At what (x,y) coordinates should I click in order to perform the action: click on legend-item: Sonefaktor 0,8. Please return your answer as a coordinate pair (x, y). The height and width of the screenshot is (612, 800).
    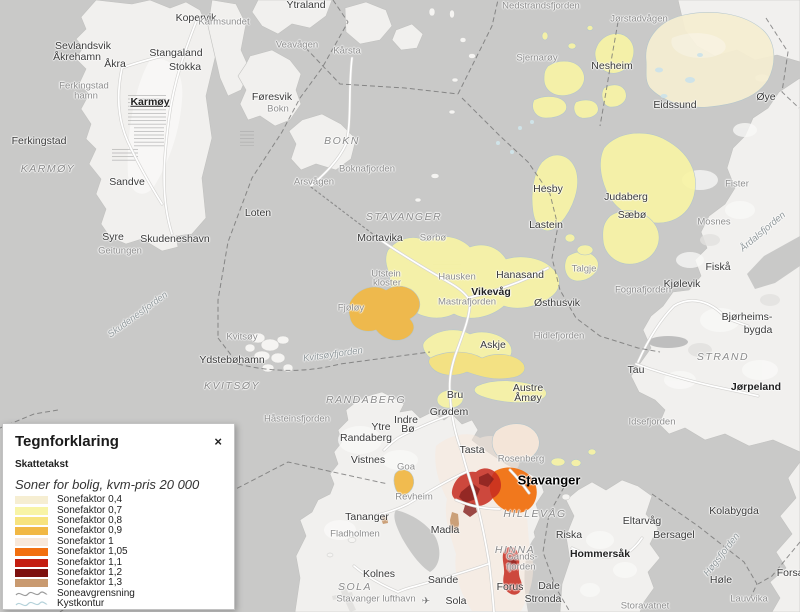
    Looking at the image, I should click on (118, 520).